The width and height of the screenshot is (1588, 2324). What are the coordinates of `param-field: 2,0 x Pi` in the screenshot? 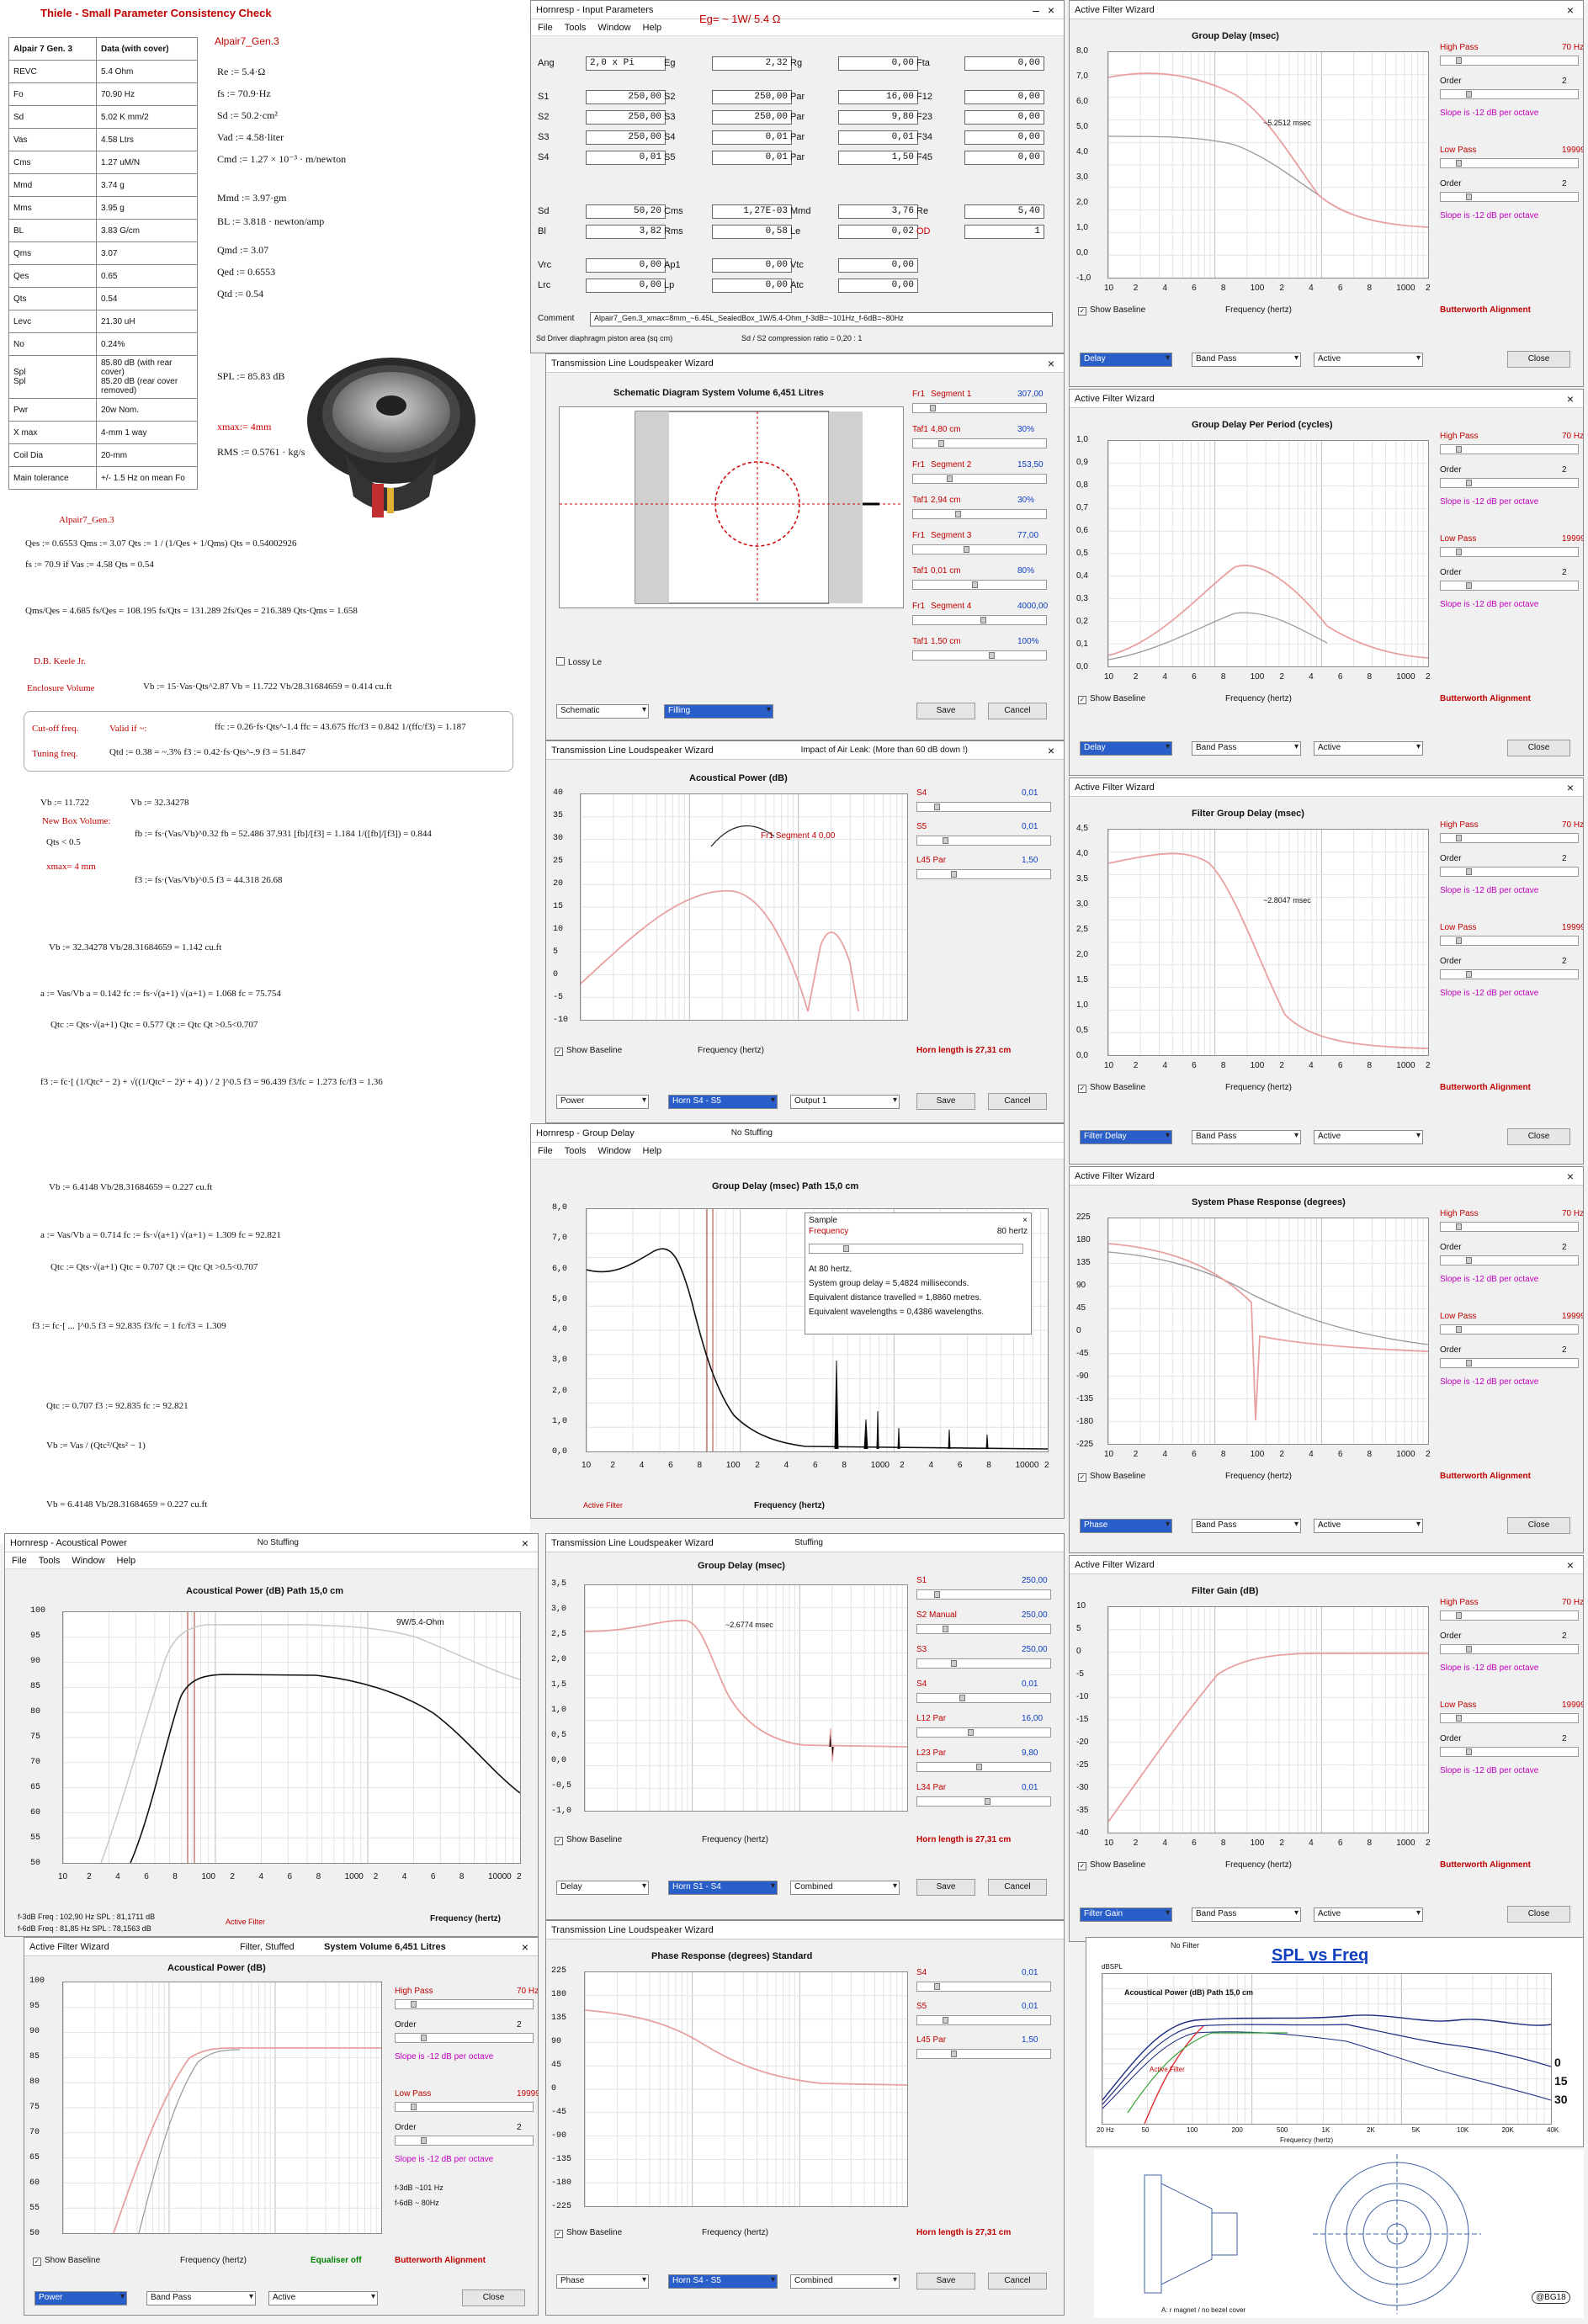 It's located at (626, 63).